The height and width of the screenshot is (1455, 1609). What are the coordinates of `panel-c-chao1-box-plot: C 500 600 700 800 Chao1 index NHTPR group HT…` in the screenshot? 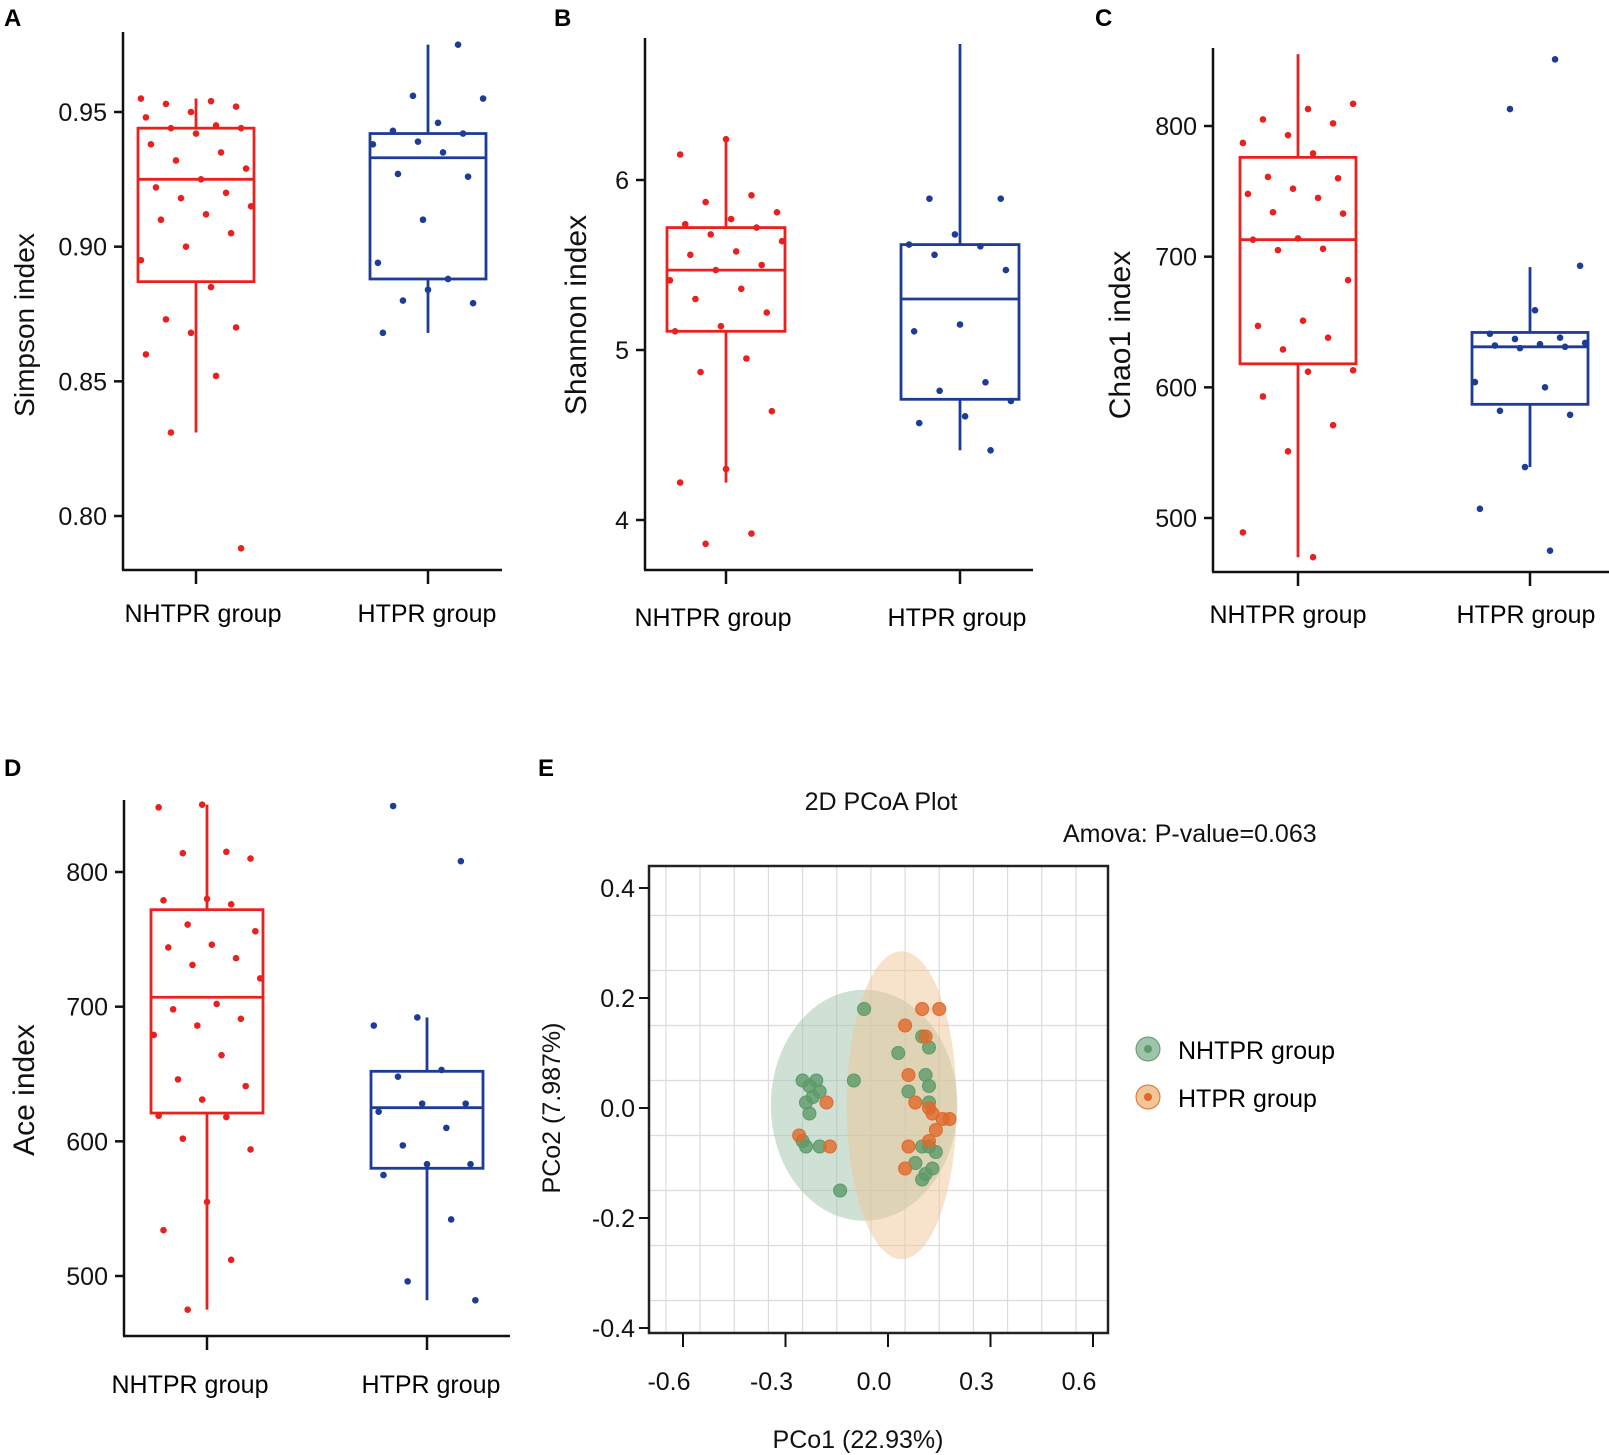 It's located at (1352, 317).